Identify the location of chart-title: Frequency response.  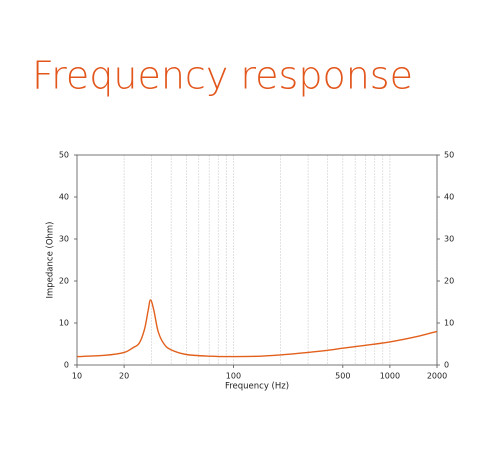
(222, 76).